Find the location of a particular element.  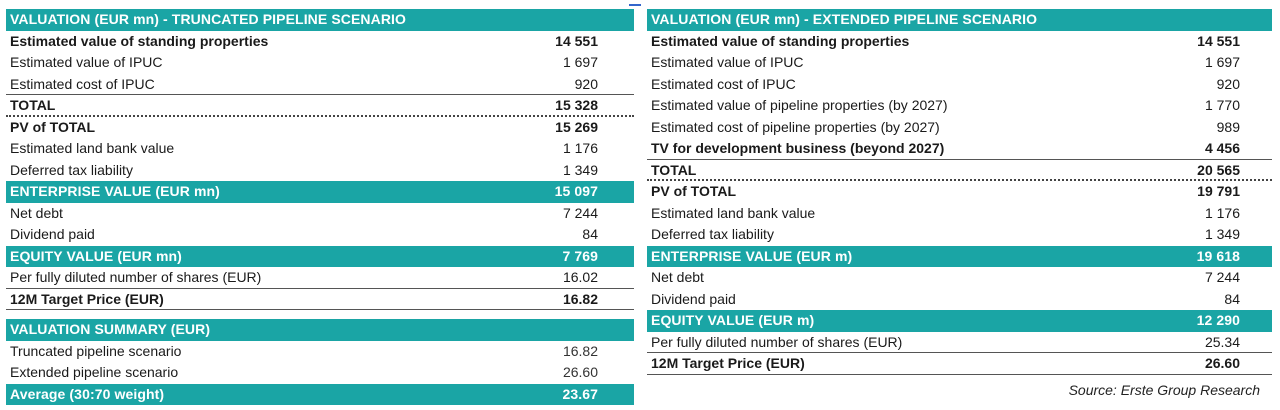

right-row: EQUITY VALUE (EUR m) 12 290 is located at coordinates (959, 321).